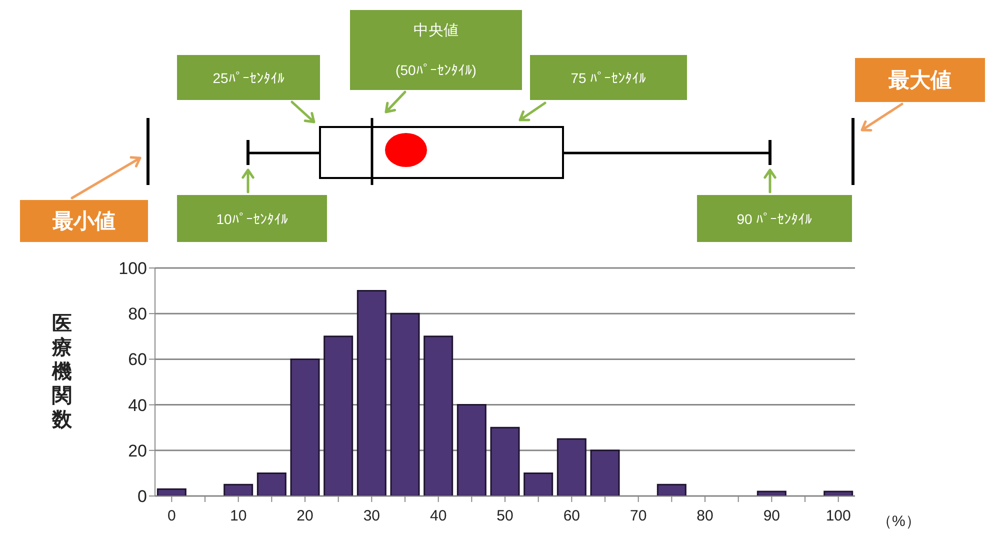 This screenshot has height=536, width=986. What do you see at coordinates (137, 314) in the screenshot?
I see `y-tick-label: 80` at bounding box center [137, 314].